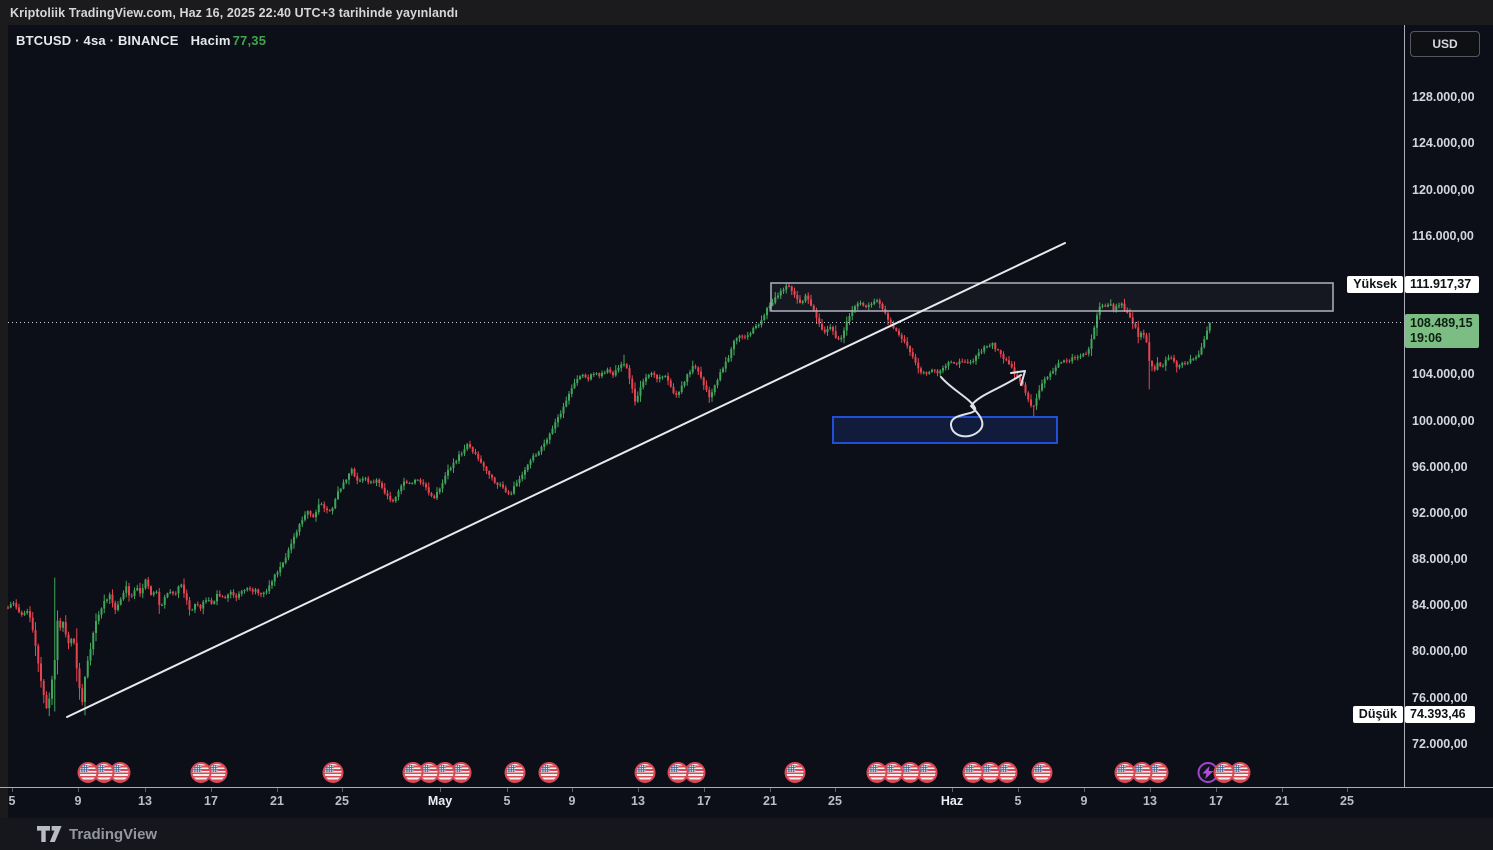 The image size is (1493, 850). I want to click on tradingview-logo: TradingView, so click(97, 834).